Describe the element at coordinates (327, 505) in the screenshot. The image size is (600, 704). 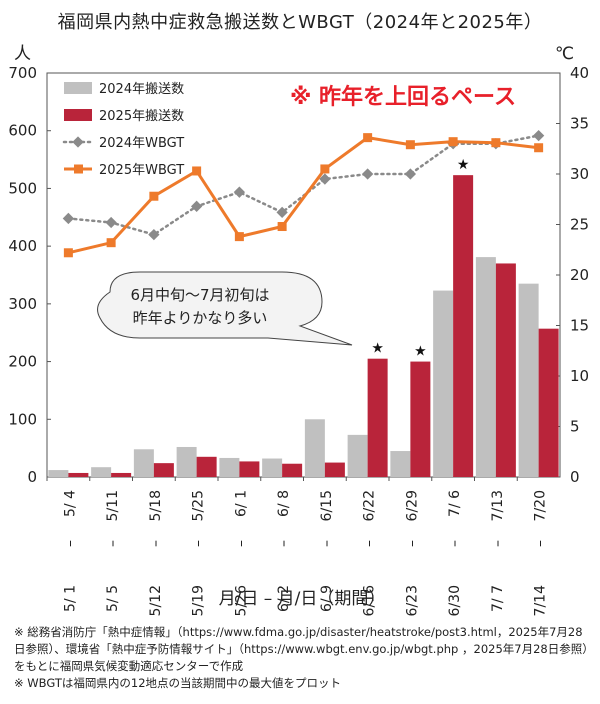
I see `x-end-label: 6/15` at that location.